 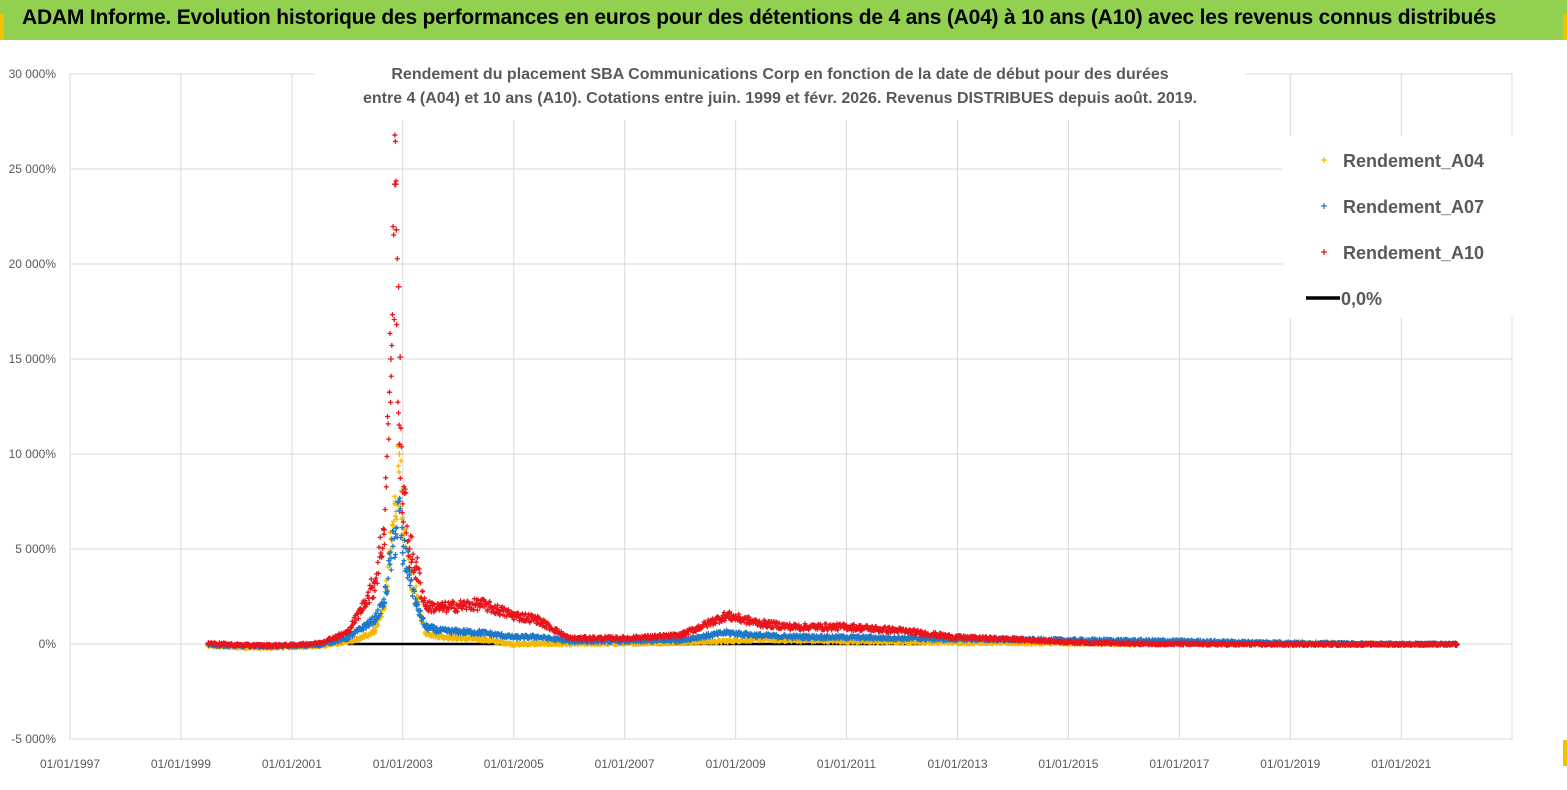 What do you see at coordinates (1565, 753) in the screenshot?
I see `corner-marker-bottom-right` at bounding box center [1565, 753].